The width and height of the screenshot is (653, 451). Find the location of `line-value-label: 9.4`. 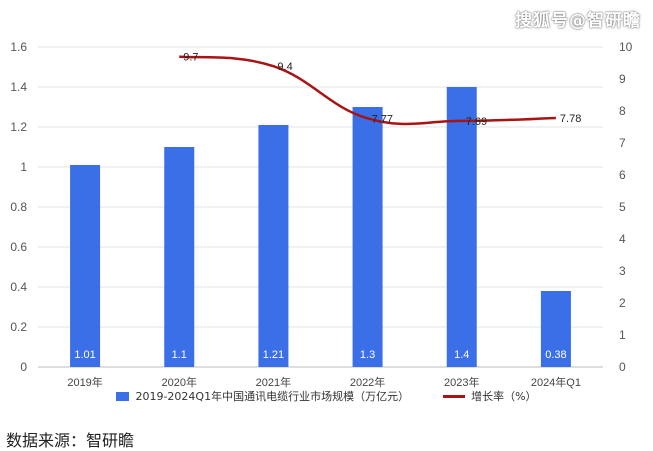

line-value-label: 9.4 is located at coordinates (284, 67).